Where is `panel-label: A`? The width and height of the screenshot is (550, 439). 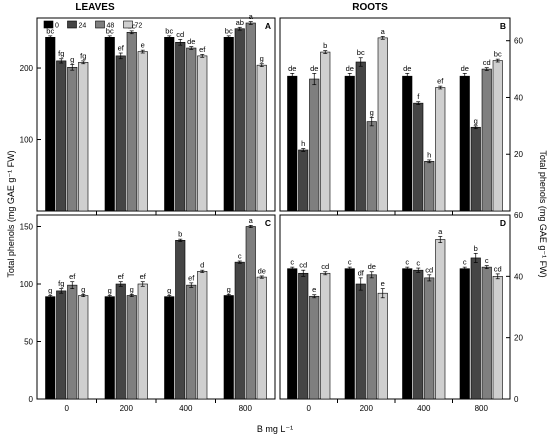 panel-label: A is located at coordinates (268, 26).